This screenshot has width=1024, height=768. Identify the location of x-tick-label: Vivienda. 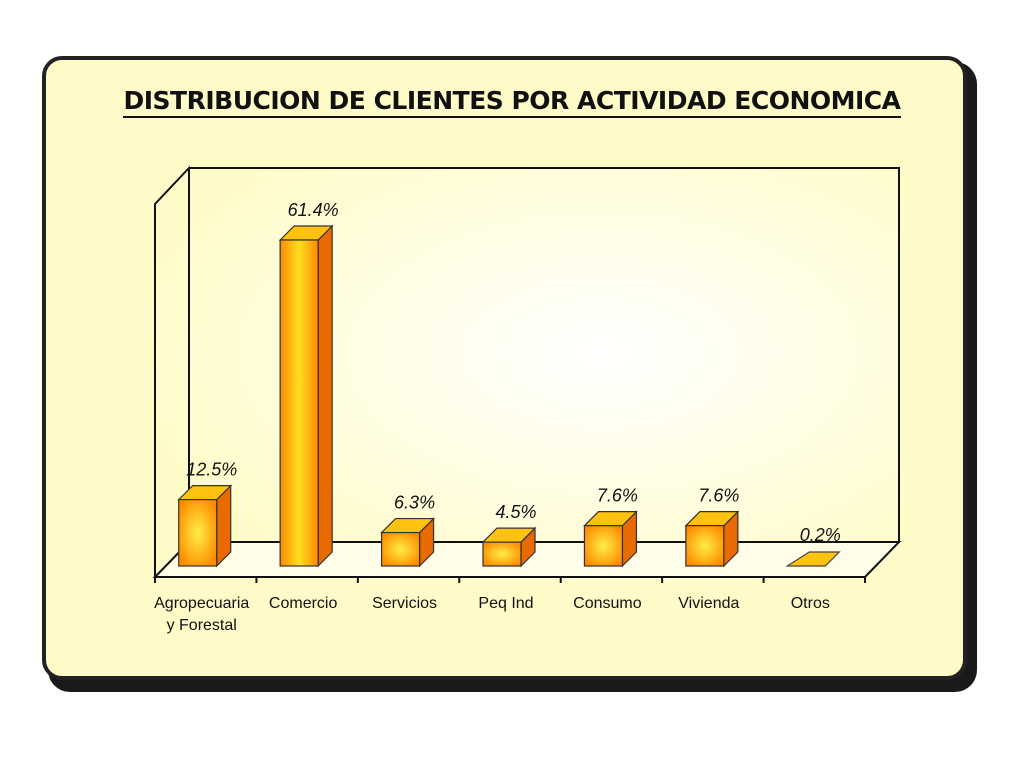
(708, 603).